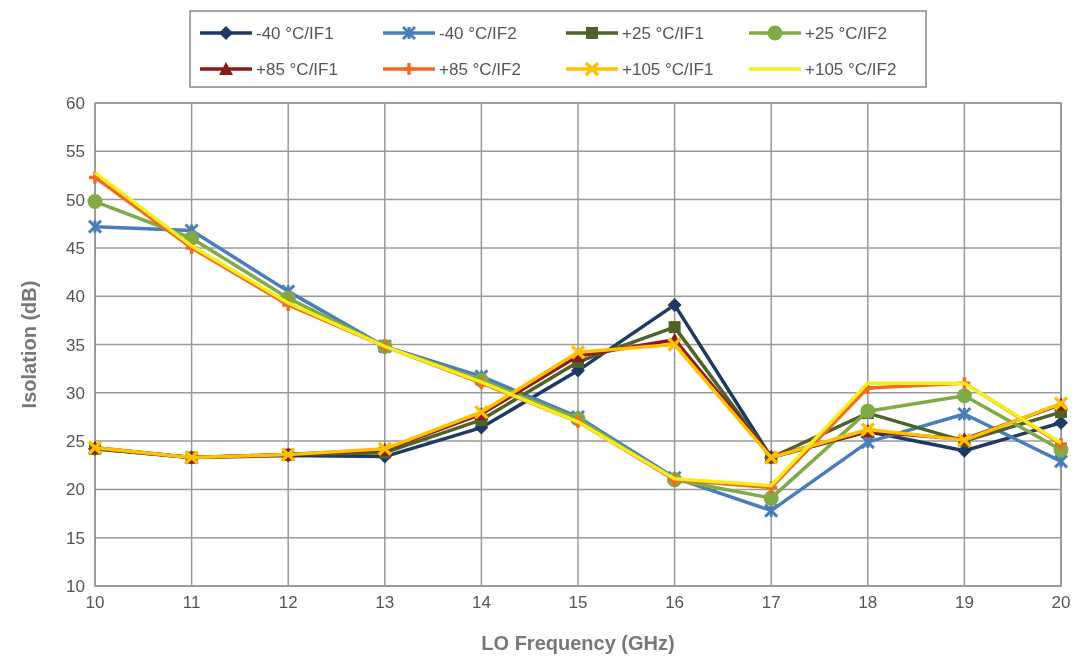 The width and height of the screenshot is (1086, 660). Describe the element at coordinates (75, 103) in the screenshot. I see `y-tick-label: 60` at that location.